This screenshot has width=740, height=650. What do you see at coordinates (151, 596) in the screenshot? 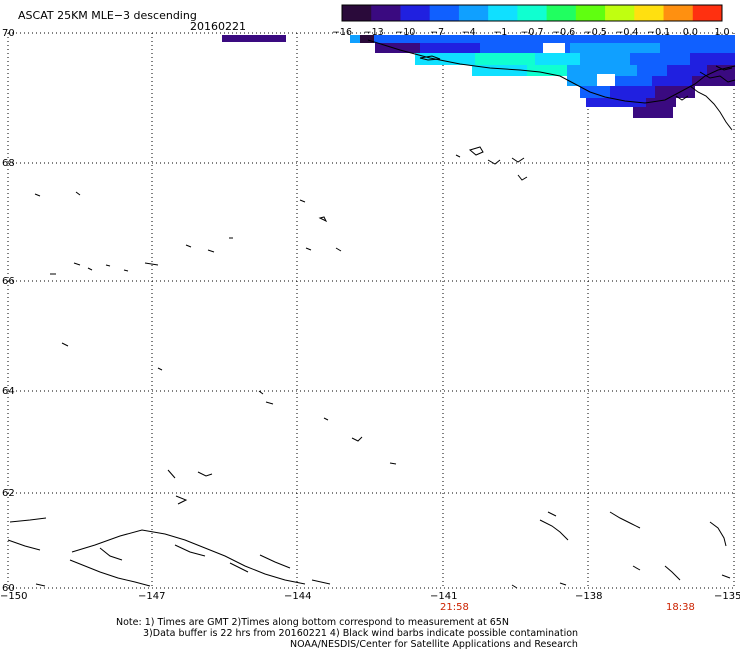
I see `lon-label-147: −147` at bounding box center [151, 596].